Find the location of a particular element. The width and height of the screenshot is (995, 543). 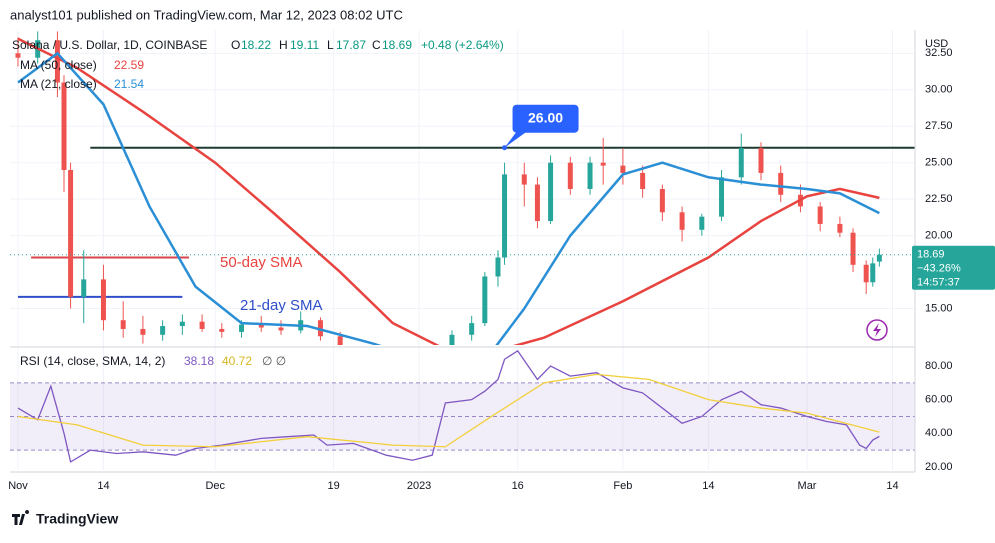

y-tick-label: 27.50 is located at coordinates (939, 126).